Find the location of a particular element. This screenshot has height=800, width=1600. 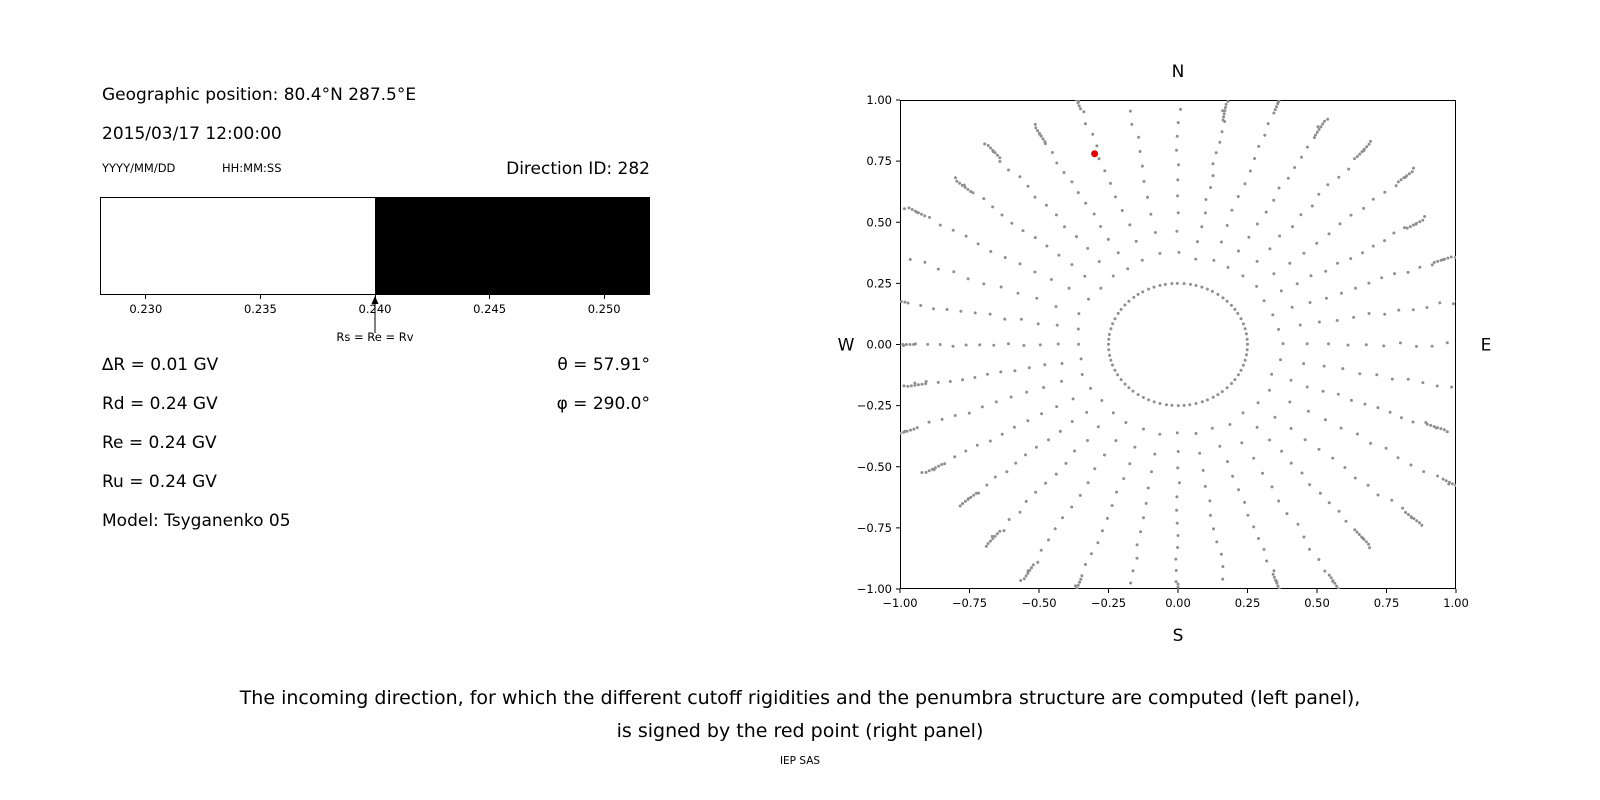

y-tick-label: 0.00 is located at coordinates (879, 345).